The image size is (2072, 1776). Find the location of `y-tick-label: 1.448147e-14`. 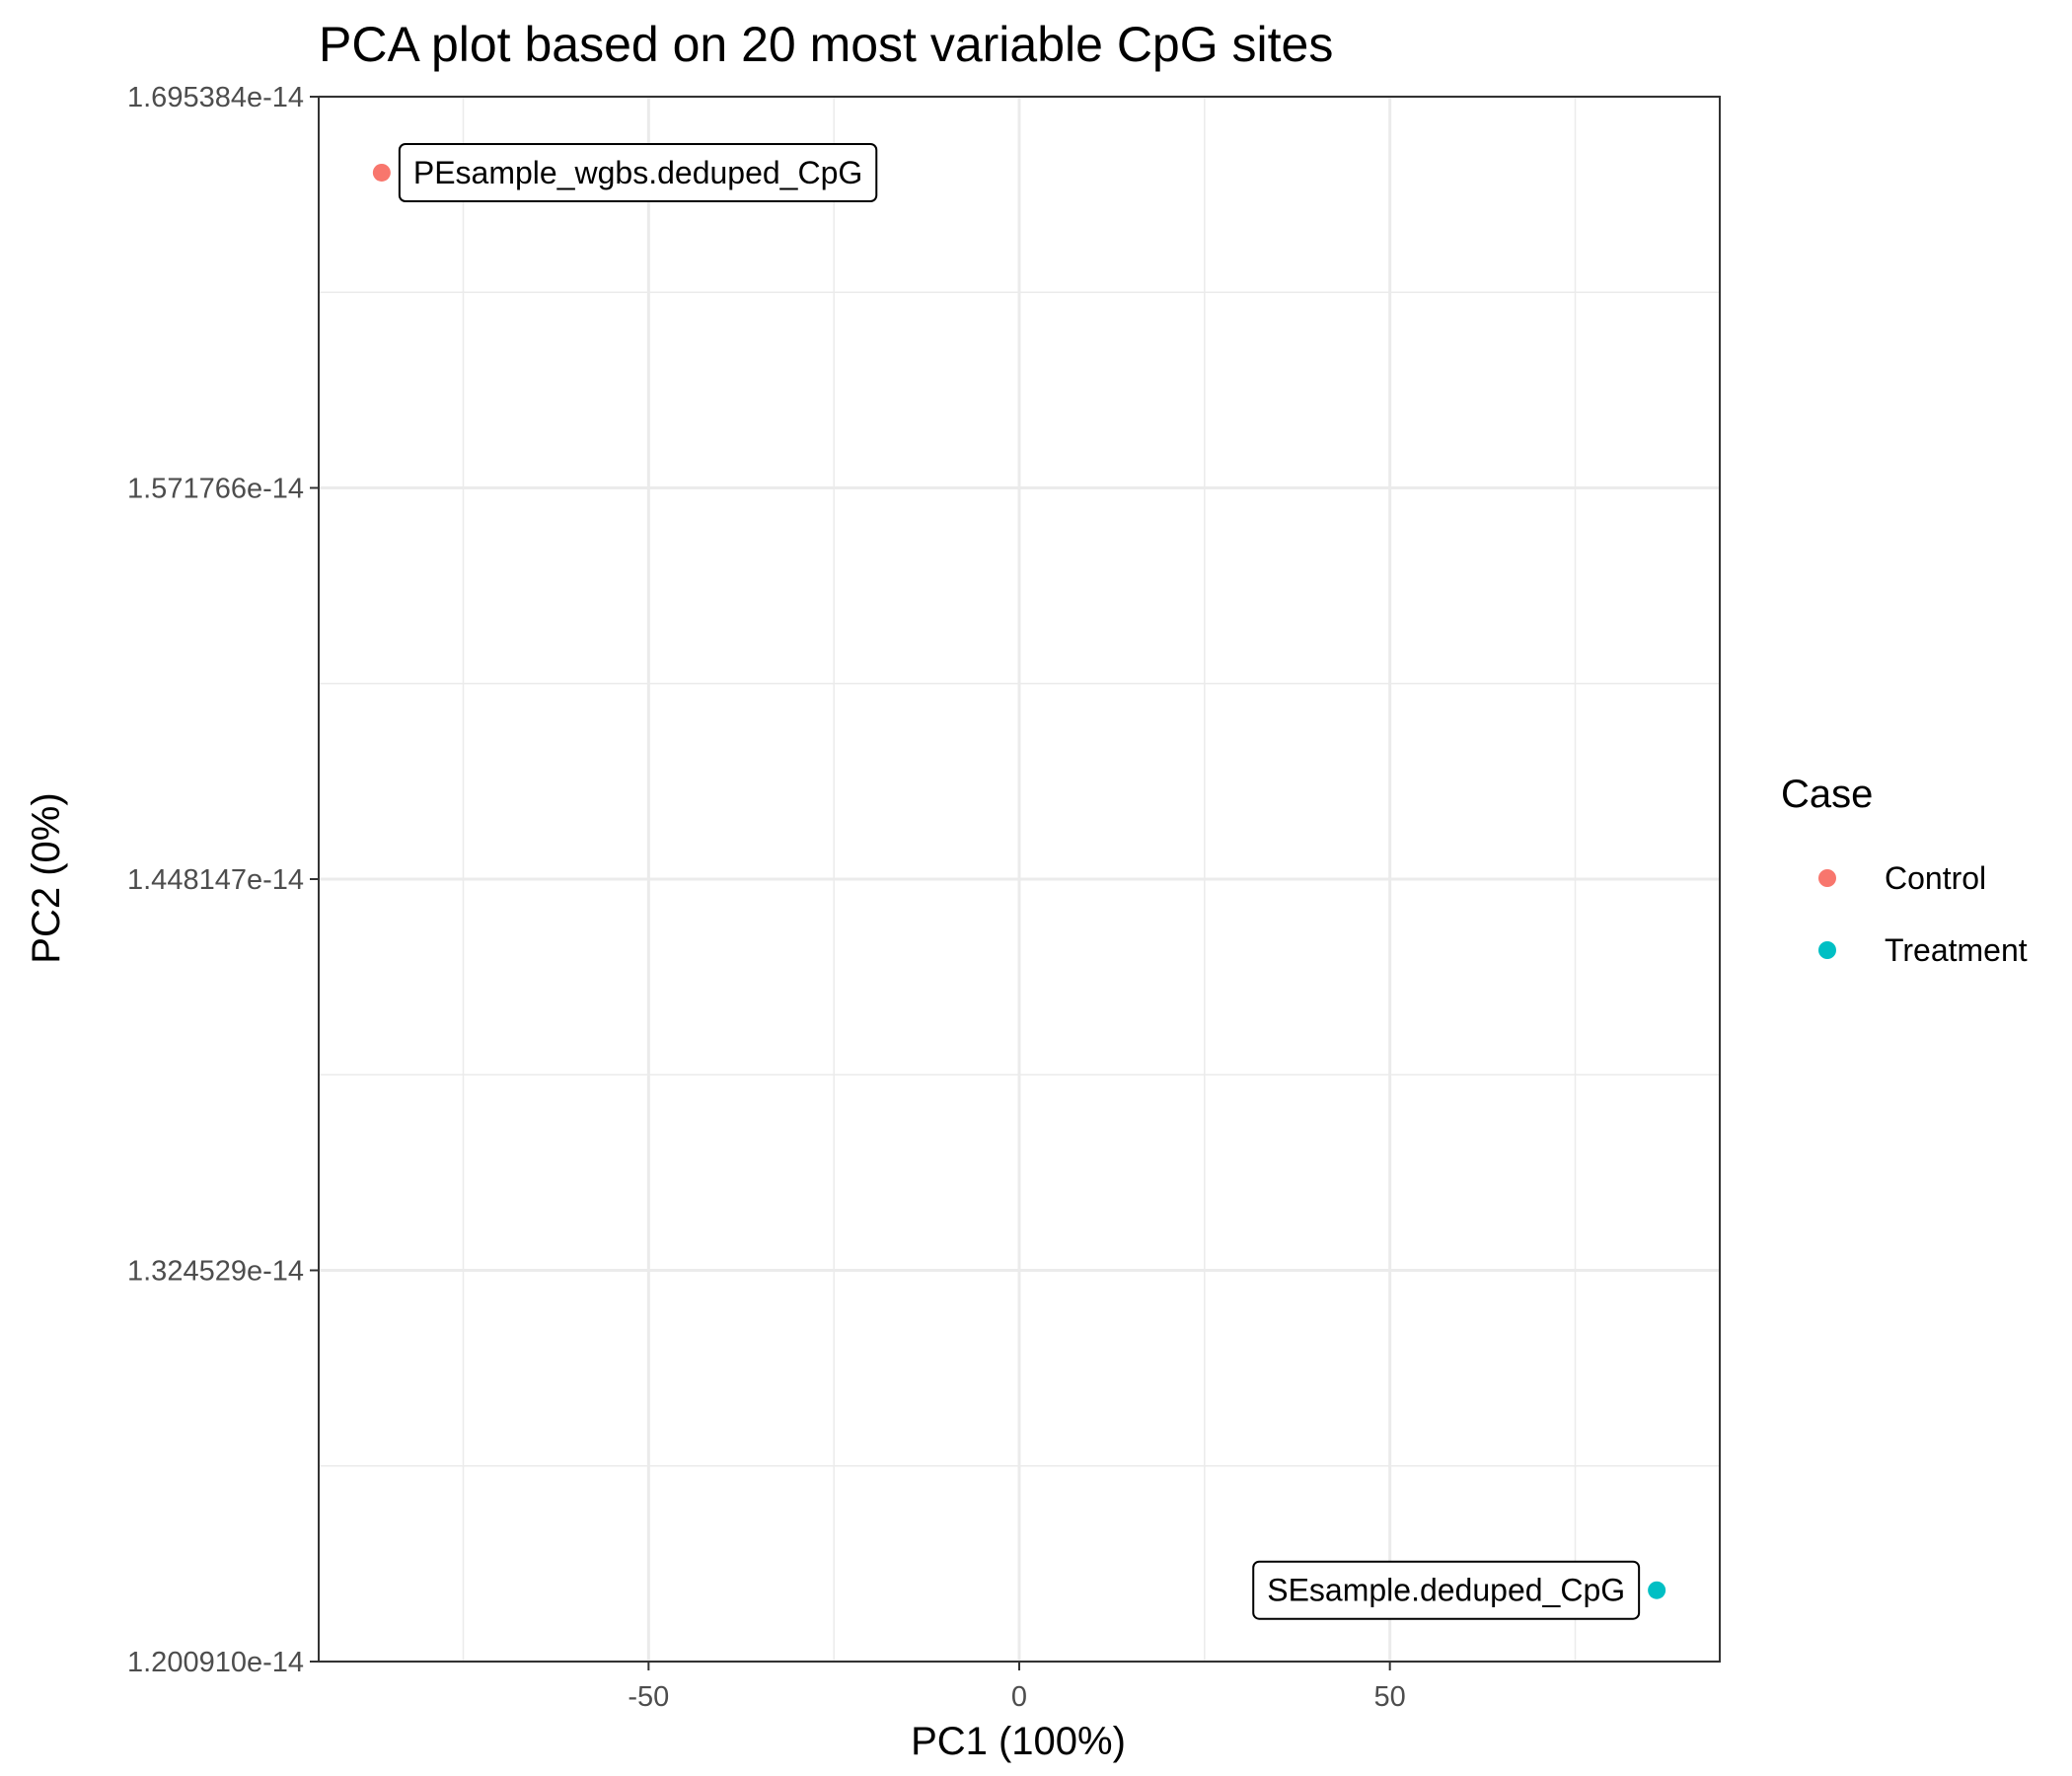

y-tick-label: 1.448147e-14 is located at coordinates (216, 880).